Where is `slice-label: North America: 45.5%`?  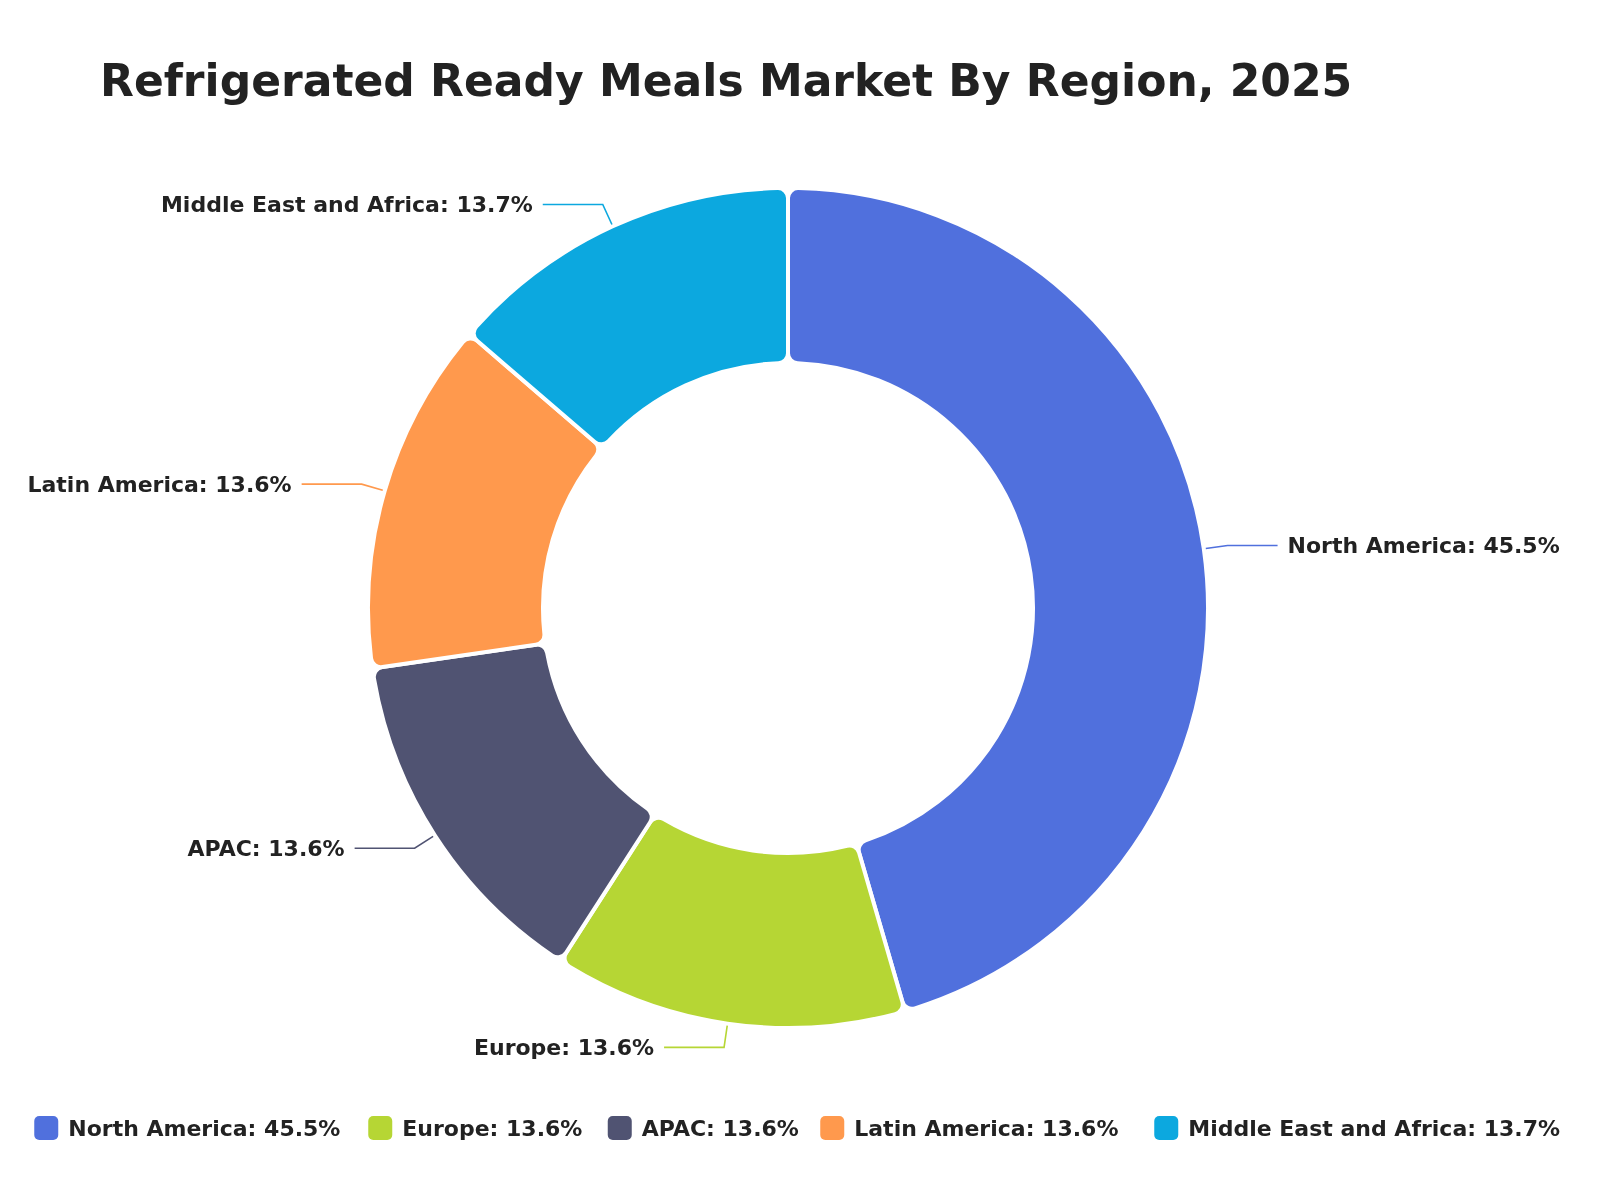 slice-label: North America: 45.5% is located at coordinates (1423, 546).